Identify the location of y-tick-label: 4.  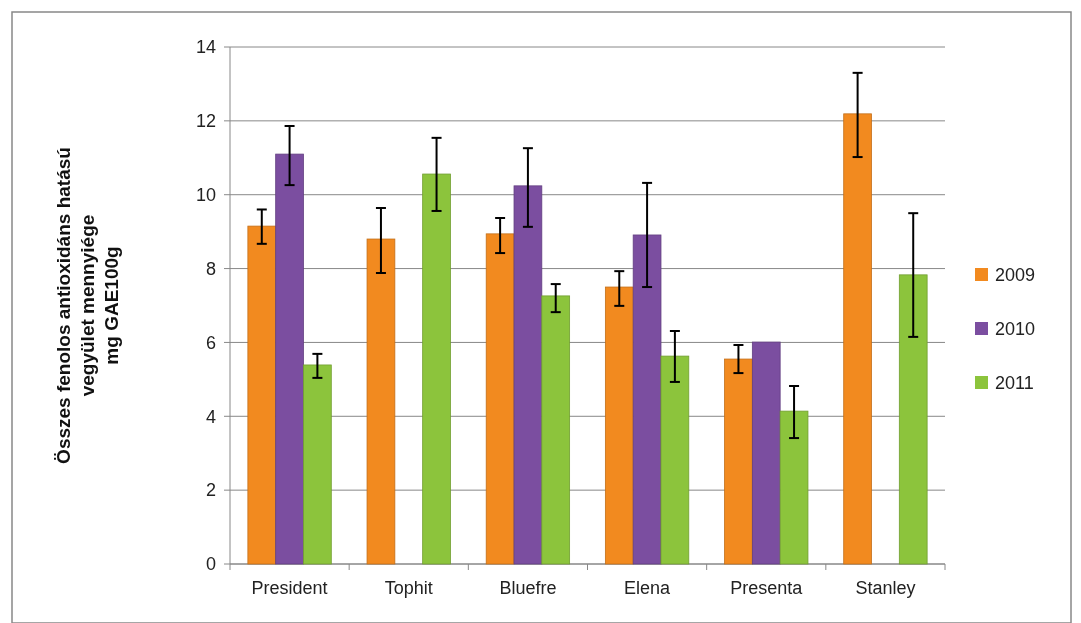
(210, 416).